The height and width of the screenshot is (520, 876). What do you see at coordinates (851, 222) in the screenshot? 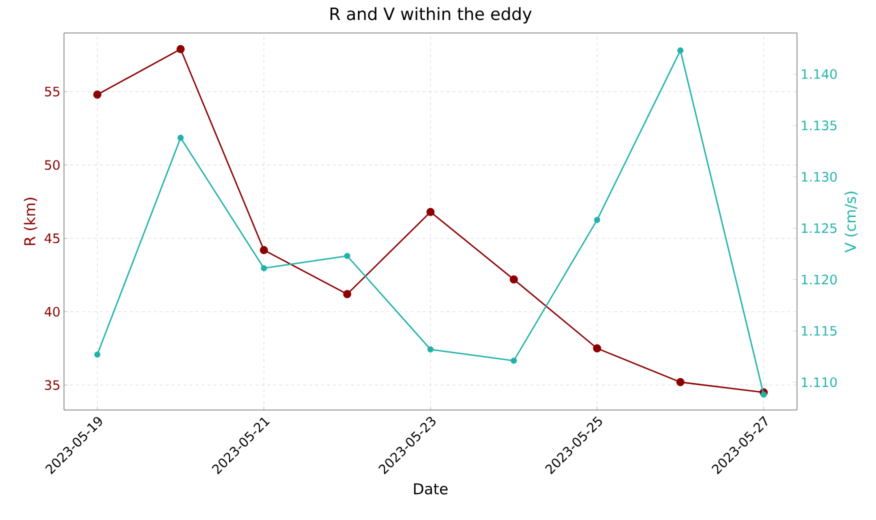
I see `y2-axis-title: V (cm/s)` at bounding box center [851, 222].